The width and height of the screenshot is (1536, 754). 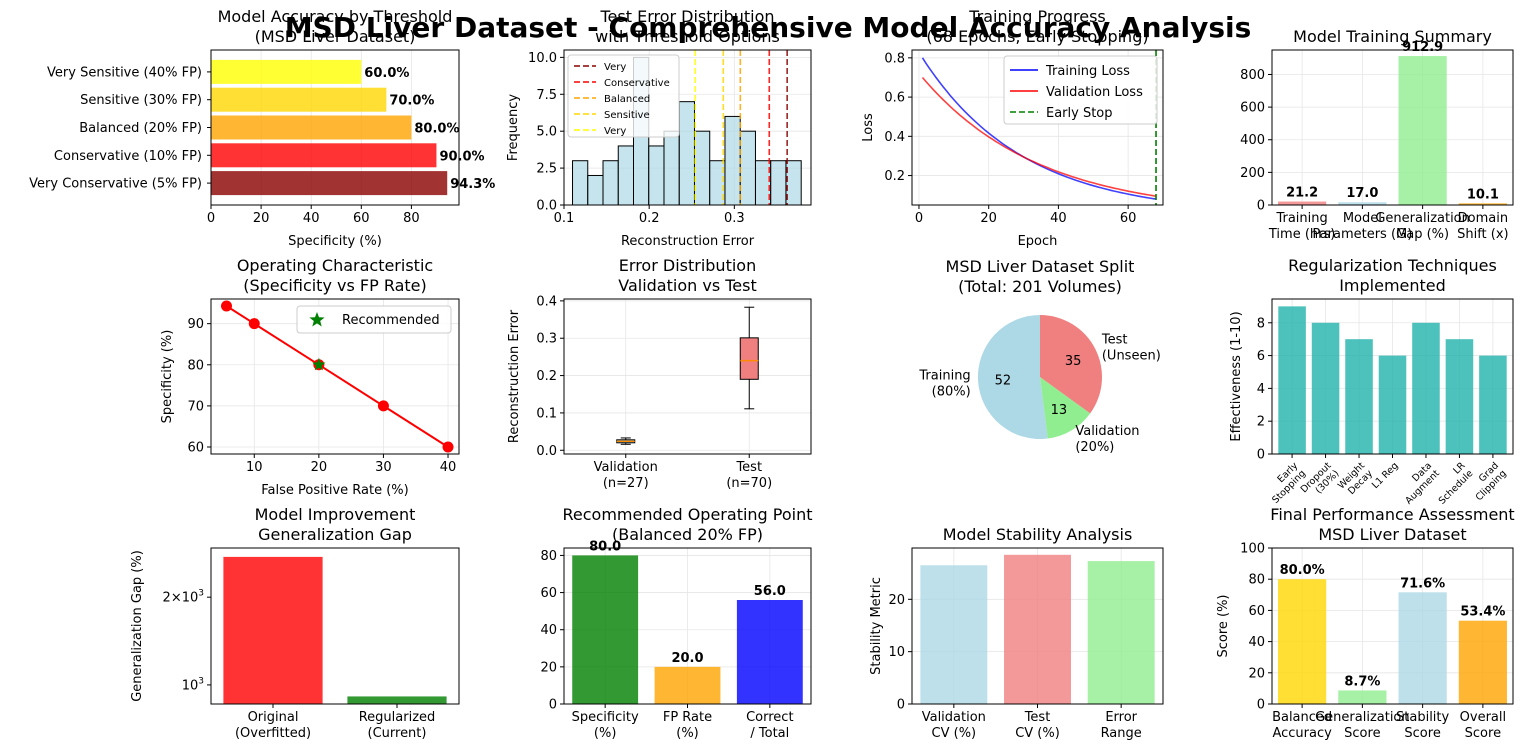 I want to click on x-tick-label: 0.3, so click(x=734, y=218).